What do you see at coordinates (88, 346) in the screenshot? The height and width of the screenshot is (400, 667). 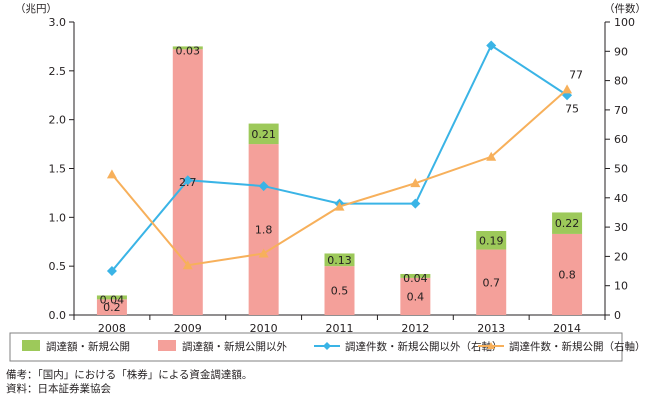 I see `legend-label: 調達額・新規公開` at bounding box center [88, 346].